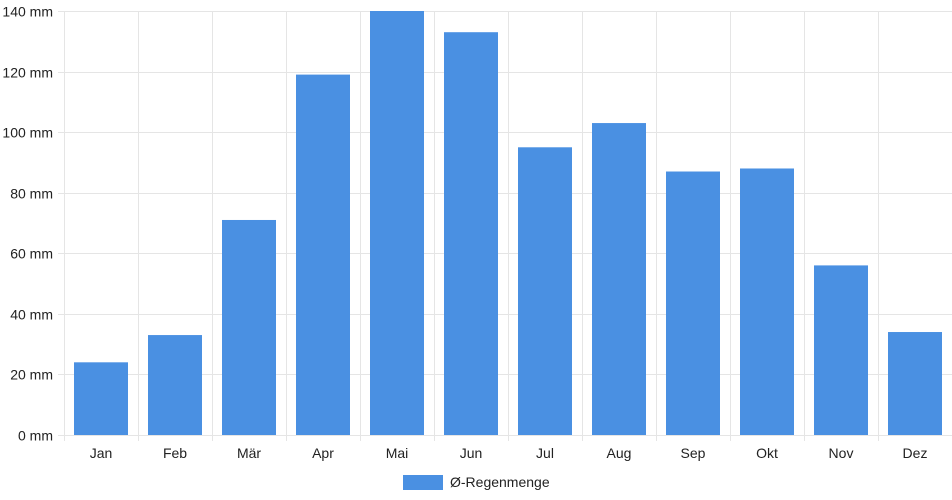  What do you see at coordinates (249, 453) in the screenshot?
I see `x-tick-label: Mär` at bounding box center [249, 453].